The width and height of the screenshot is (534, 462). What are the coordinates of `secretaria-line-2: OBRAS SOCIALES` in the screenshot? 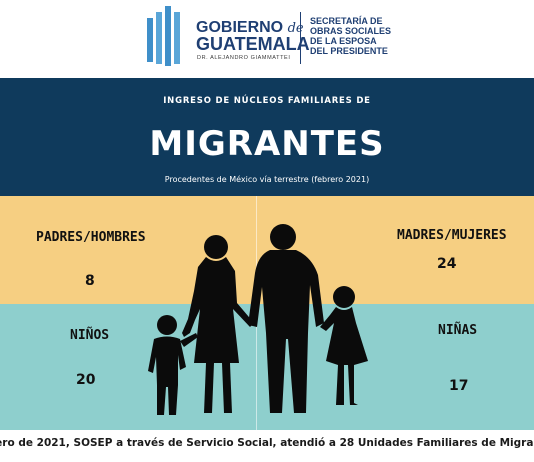 It's located at (351, 31).